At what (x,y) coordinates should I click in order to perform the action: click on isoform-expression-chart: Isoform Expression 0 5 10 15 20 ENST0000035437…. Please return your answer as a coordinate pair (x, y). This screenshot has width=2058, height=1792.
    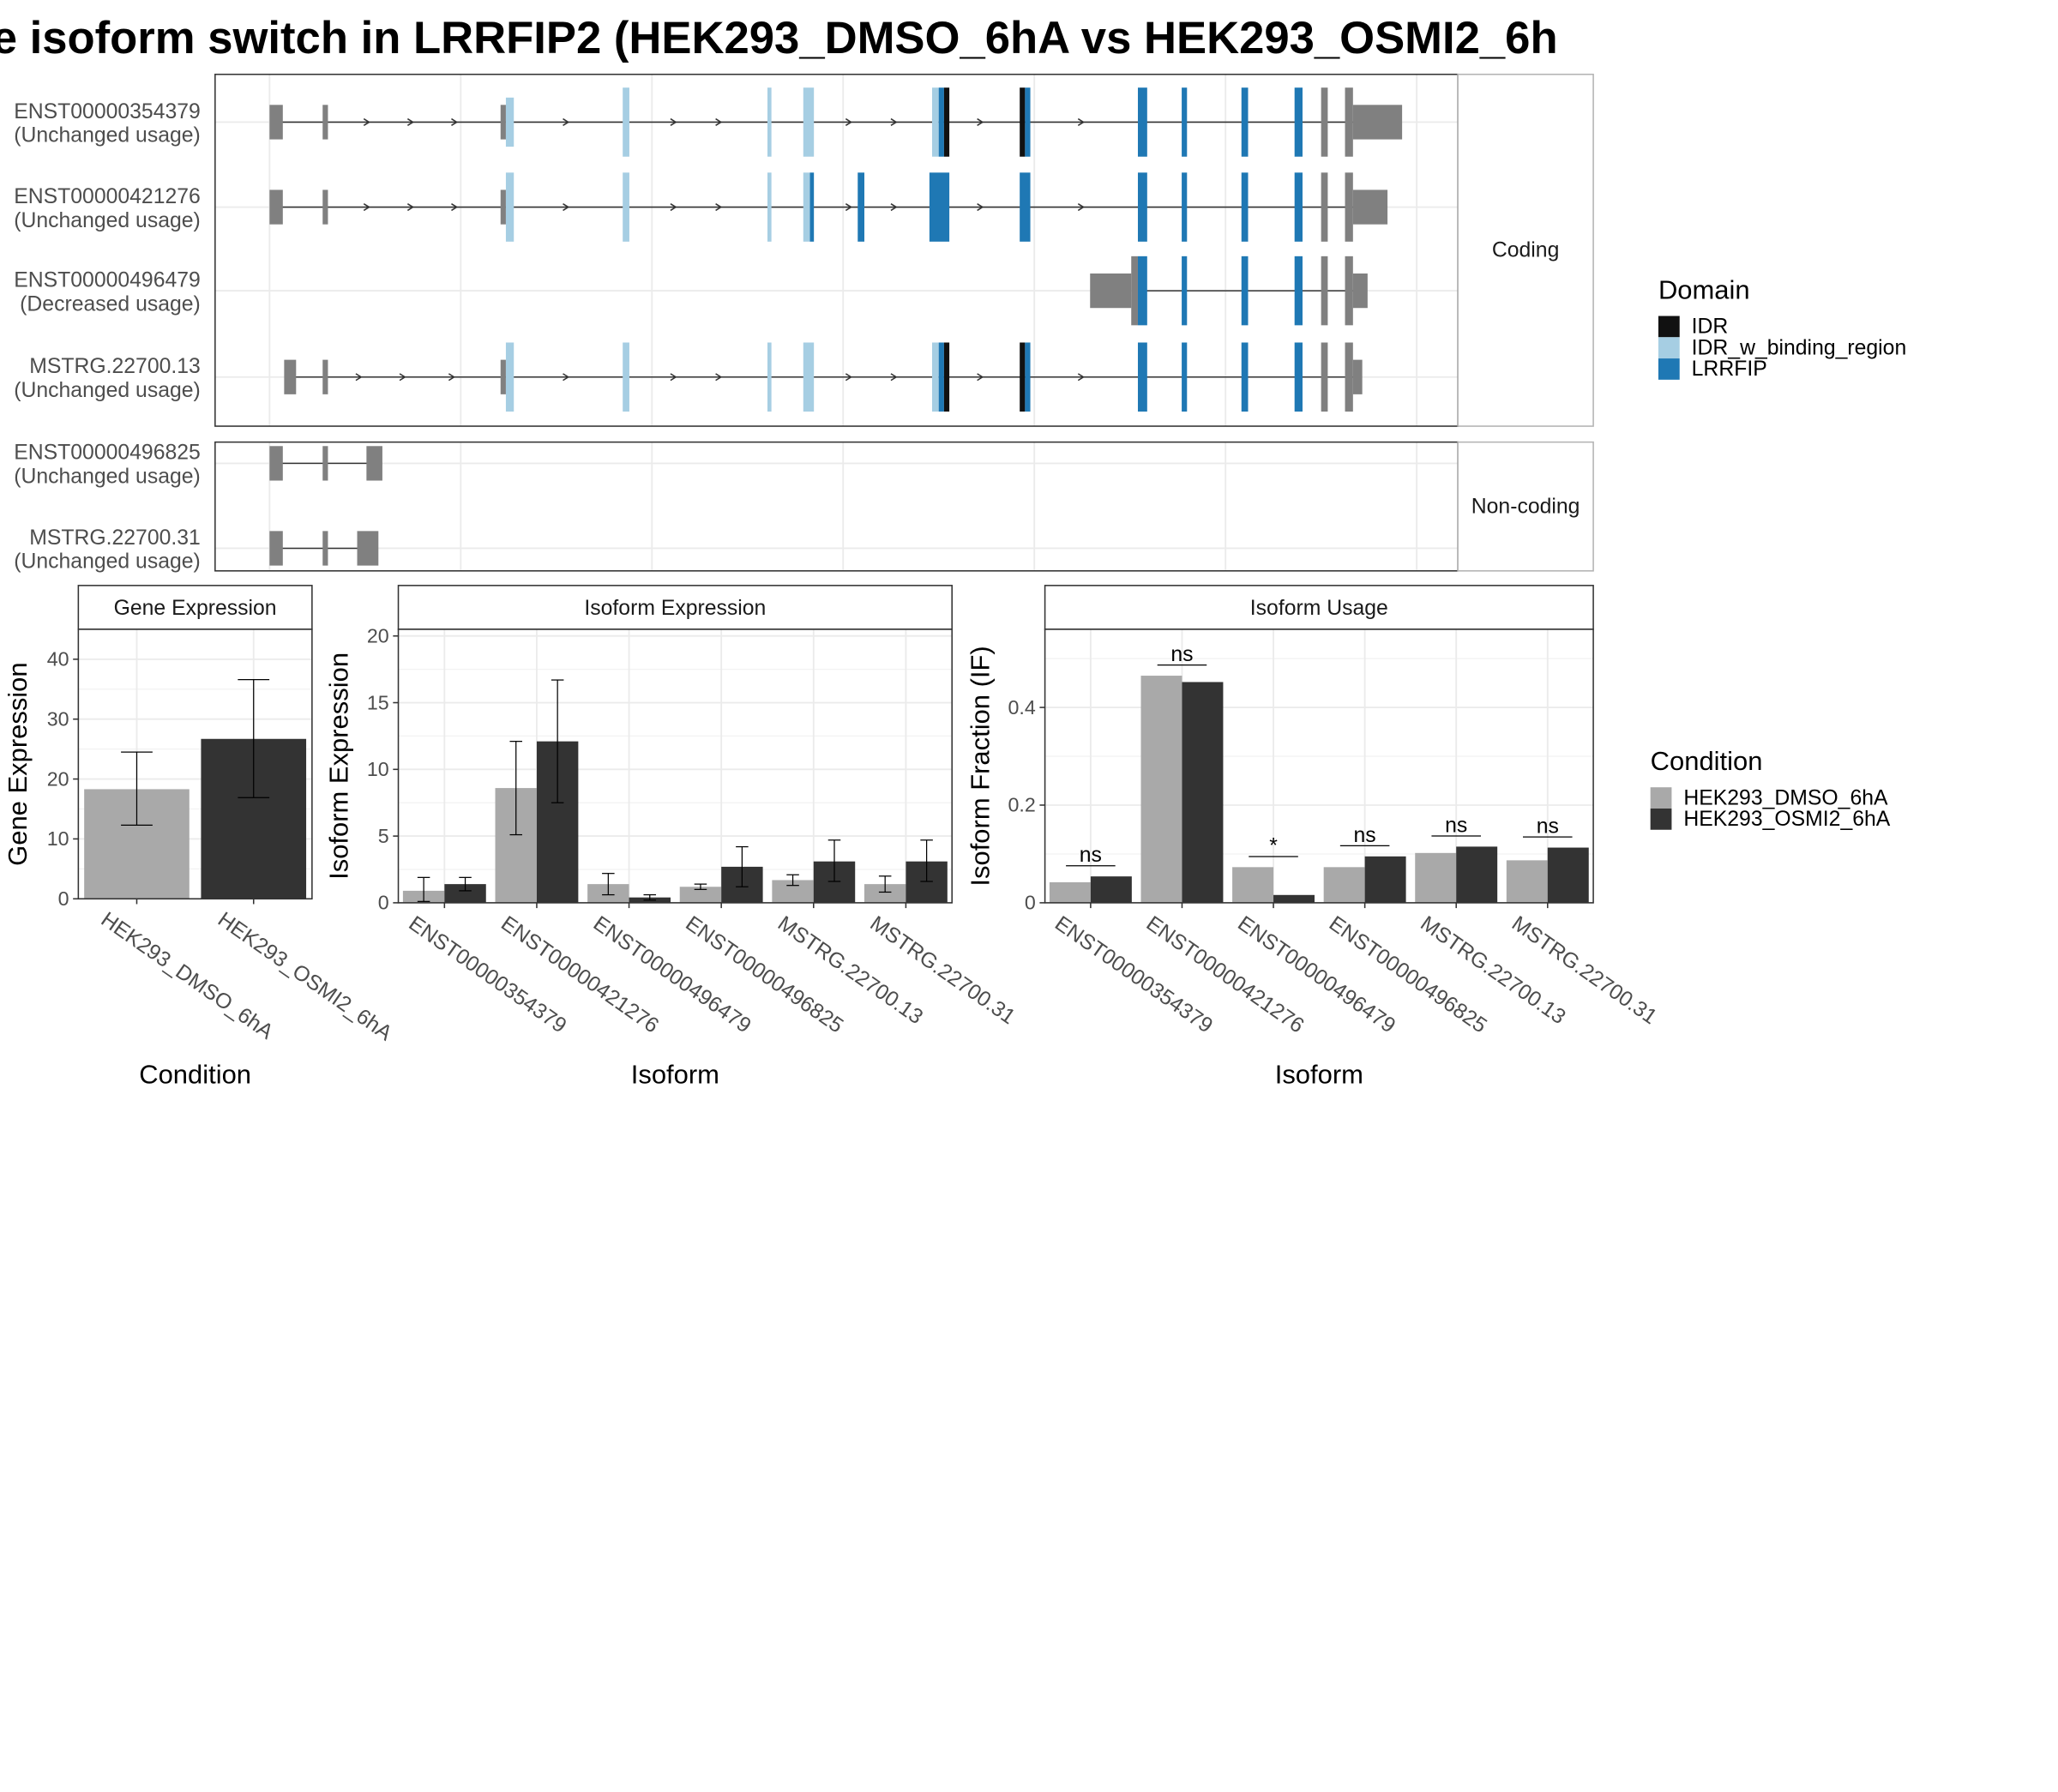
    Looking at the image, I should click on (672, 837).